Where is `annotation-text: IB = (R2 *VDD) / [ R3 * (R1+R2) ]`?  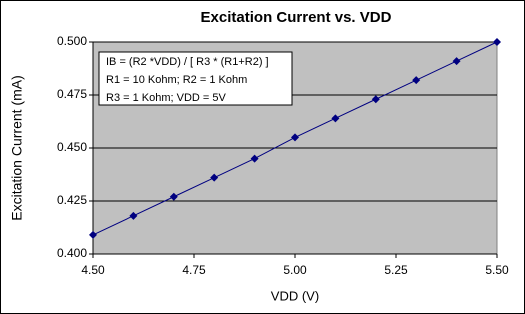 annotation-text: IB = (R2 *VDD) / [ R3 * (R1+R2) ] is located at coordinates (187, 62).